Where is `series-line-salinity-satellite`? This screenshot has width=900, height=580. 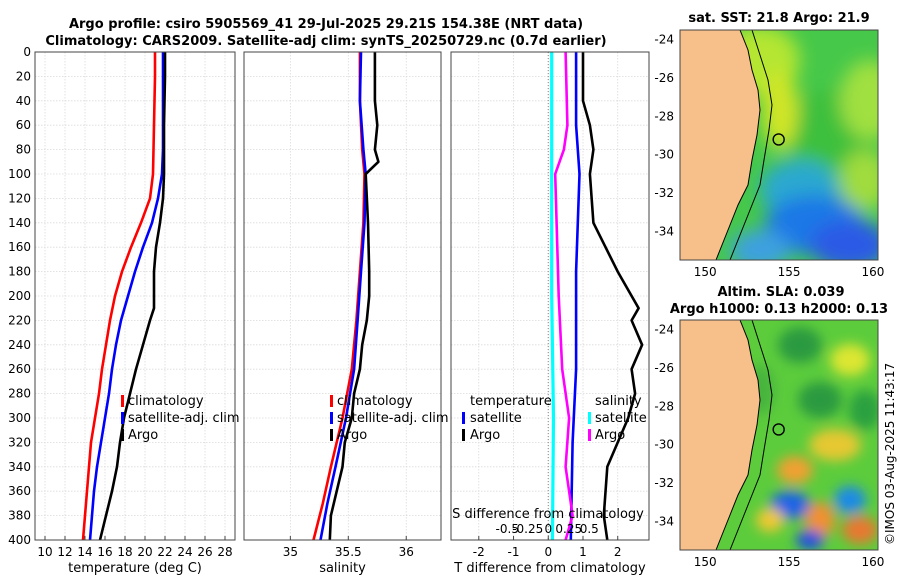 series-line-salinity-satellite is located at coordinates (553, 296).